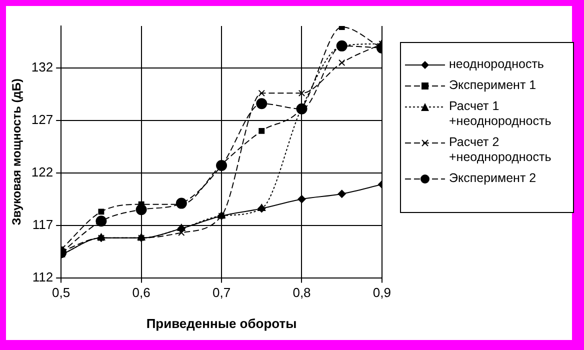 The image size is (584, 350). Describe the element at coordinates (221, 292) in the screenshot. I see `x-tick-label: 0,7` at that location.